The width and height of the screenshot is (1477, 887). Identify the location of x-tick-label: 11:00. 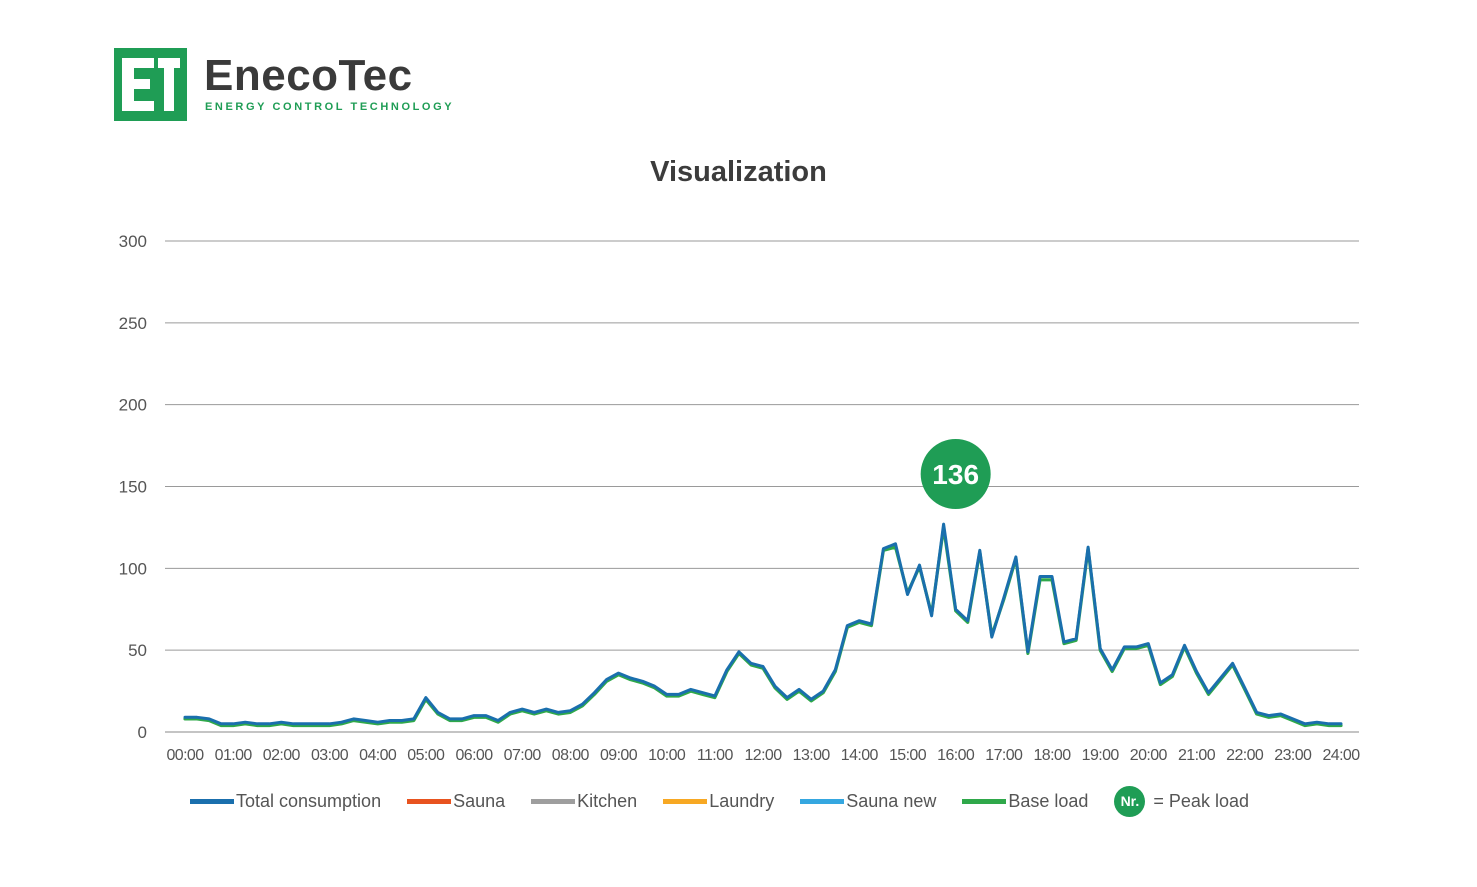
(715, 755).